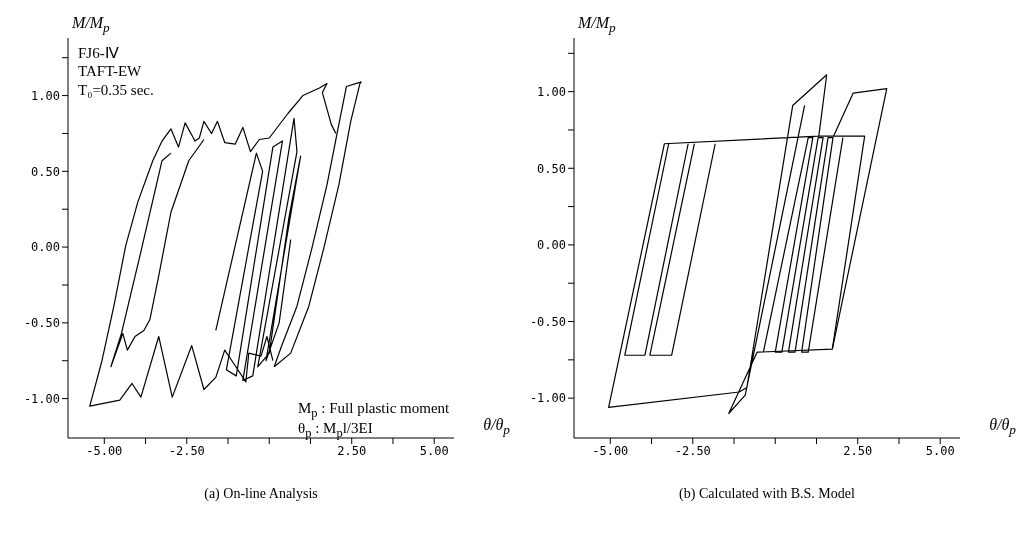 The width and height of the screenshot is (1028, 534). What do you see at coordinates (110, 71) in the screenshot?
I see `annotation: TAFT-EW` at bounding box center [110, 71].